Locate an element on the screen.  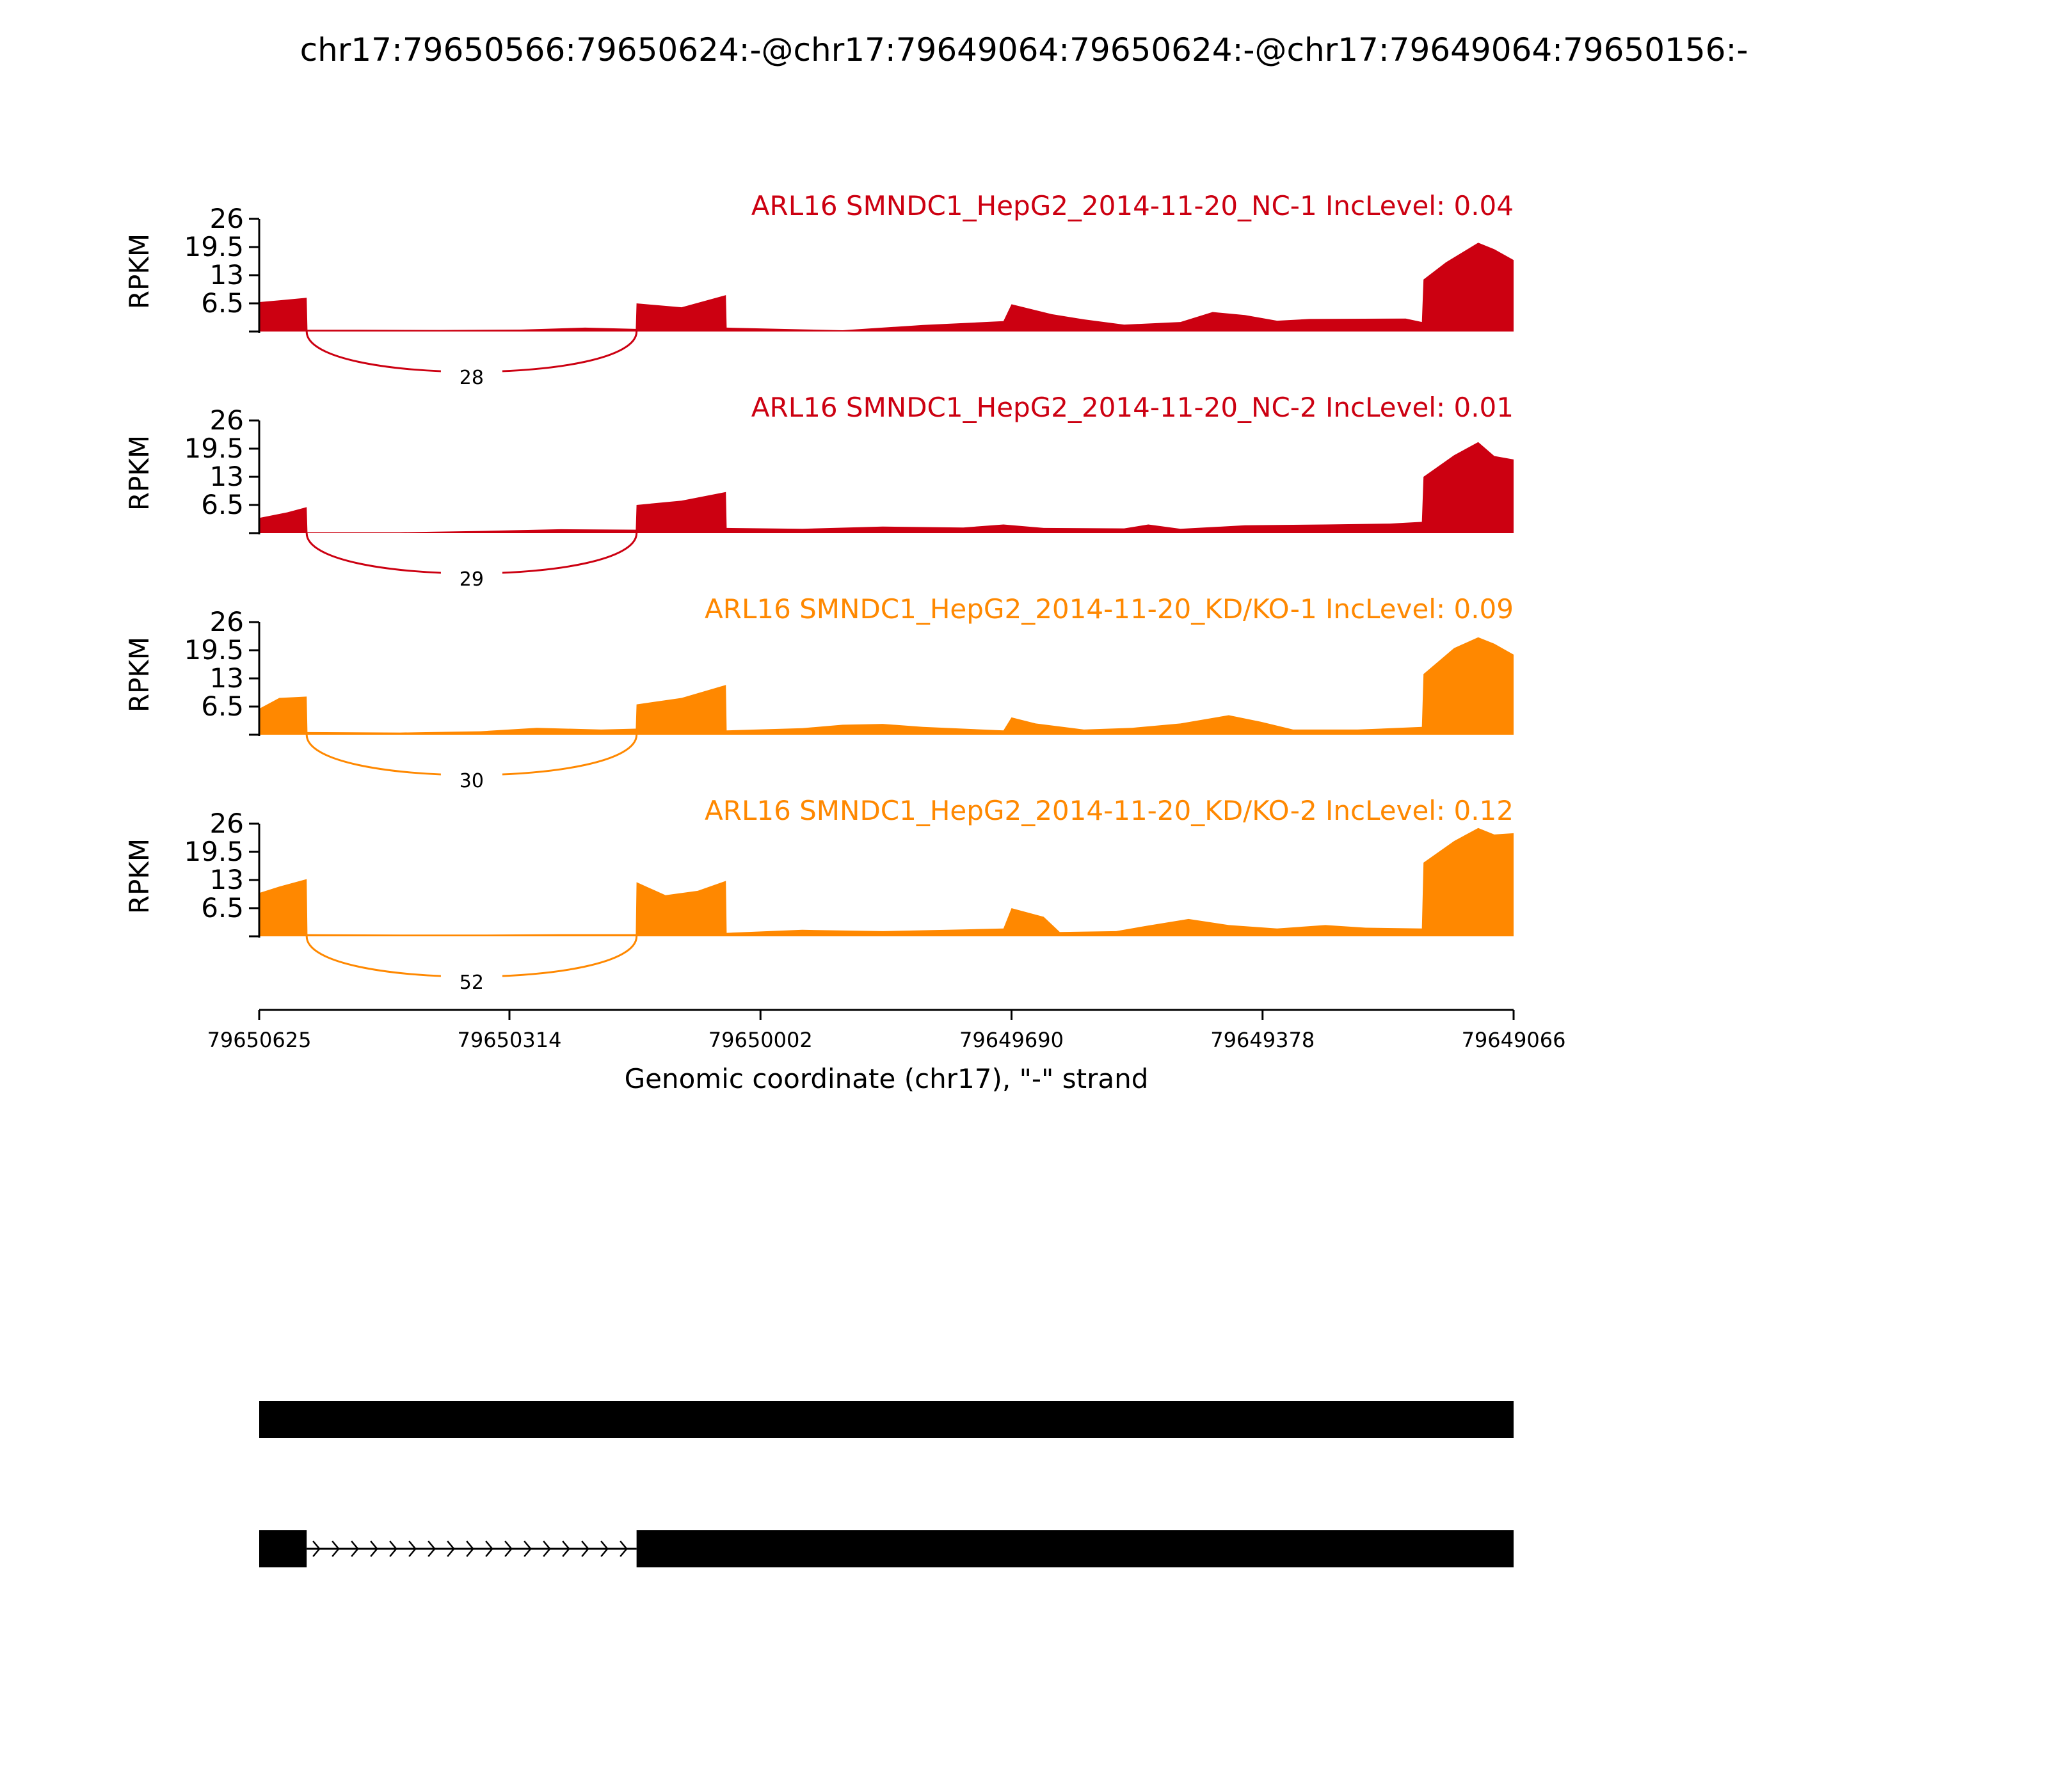
isoform-models is located at coordinates (886, 1484).